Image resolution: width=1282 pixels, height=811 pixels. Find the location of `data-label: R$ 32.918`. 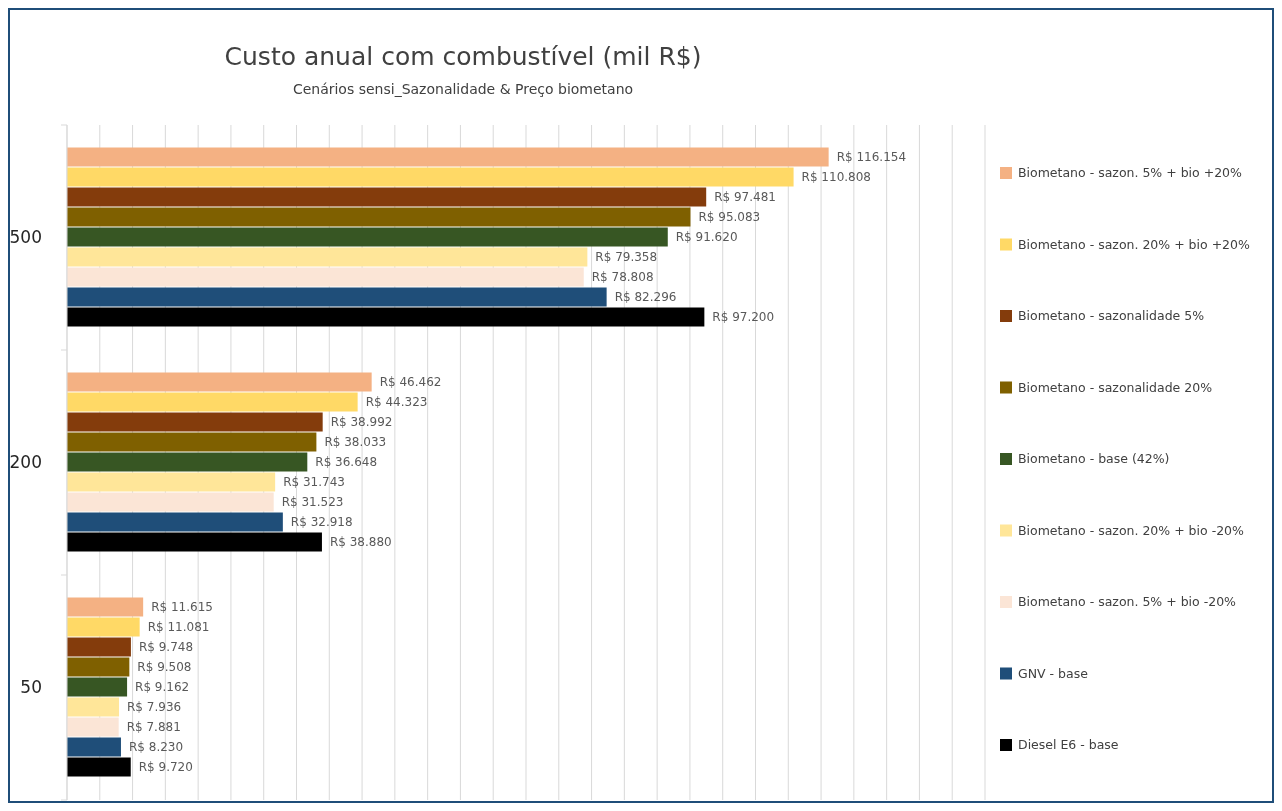

data-label: R$ 32.918 is located at coordinates (321, 522).